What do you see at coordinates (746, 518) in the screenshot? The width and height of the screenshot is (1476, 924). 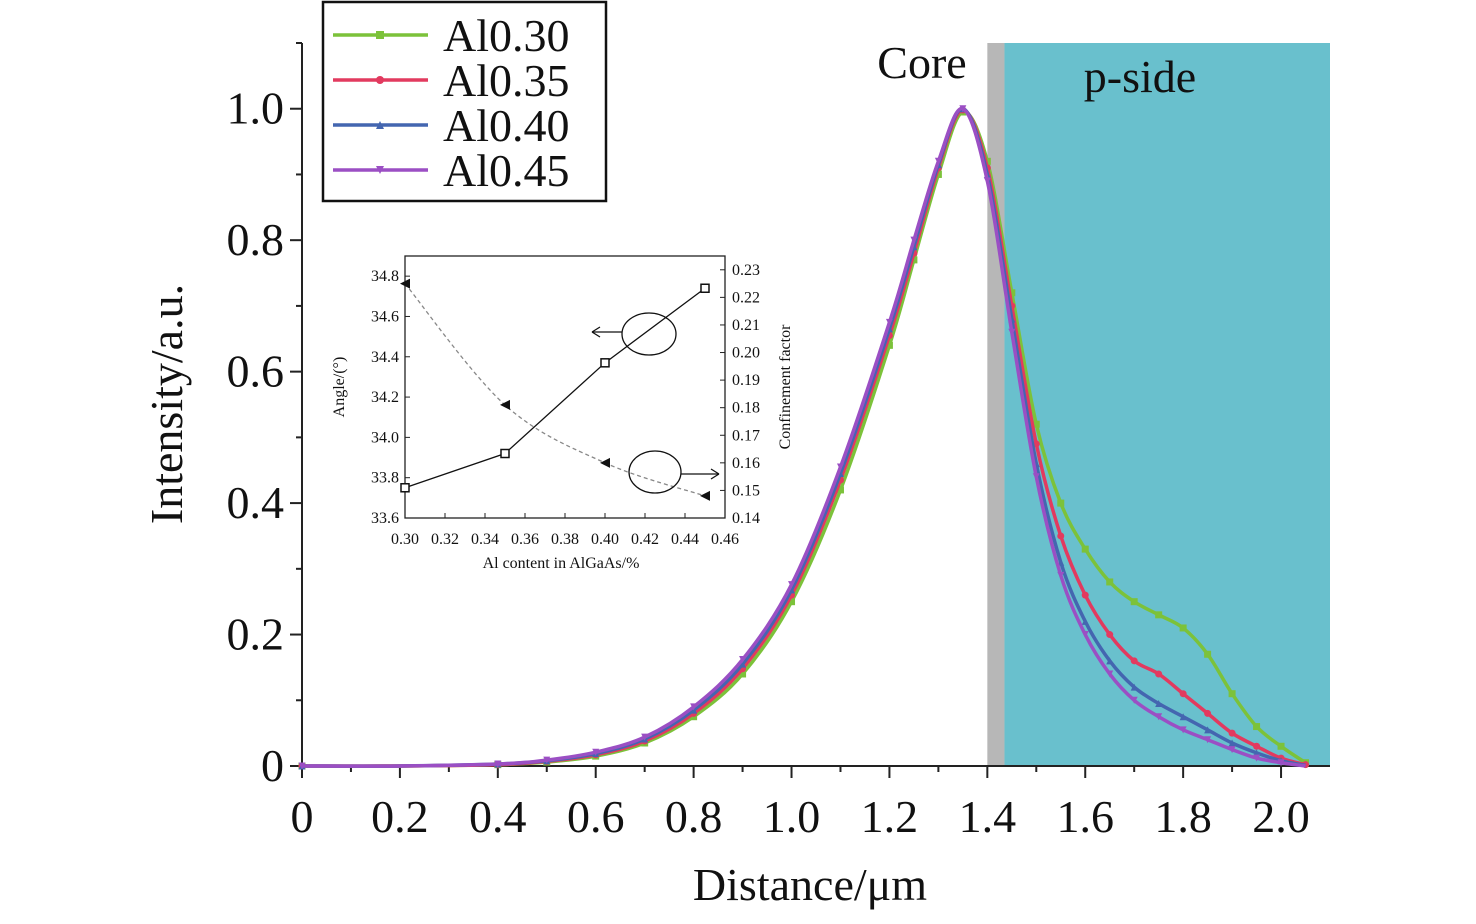 I see `inset-y2-tick-label: 0.14` at bounding box center [746, 518].